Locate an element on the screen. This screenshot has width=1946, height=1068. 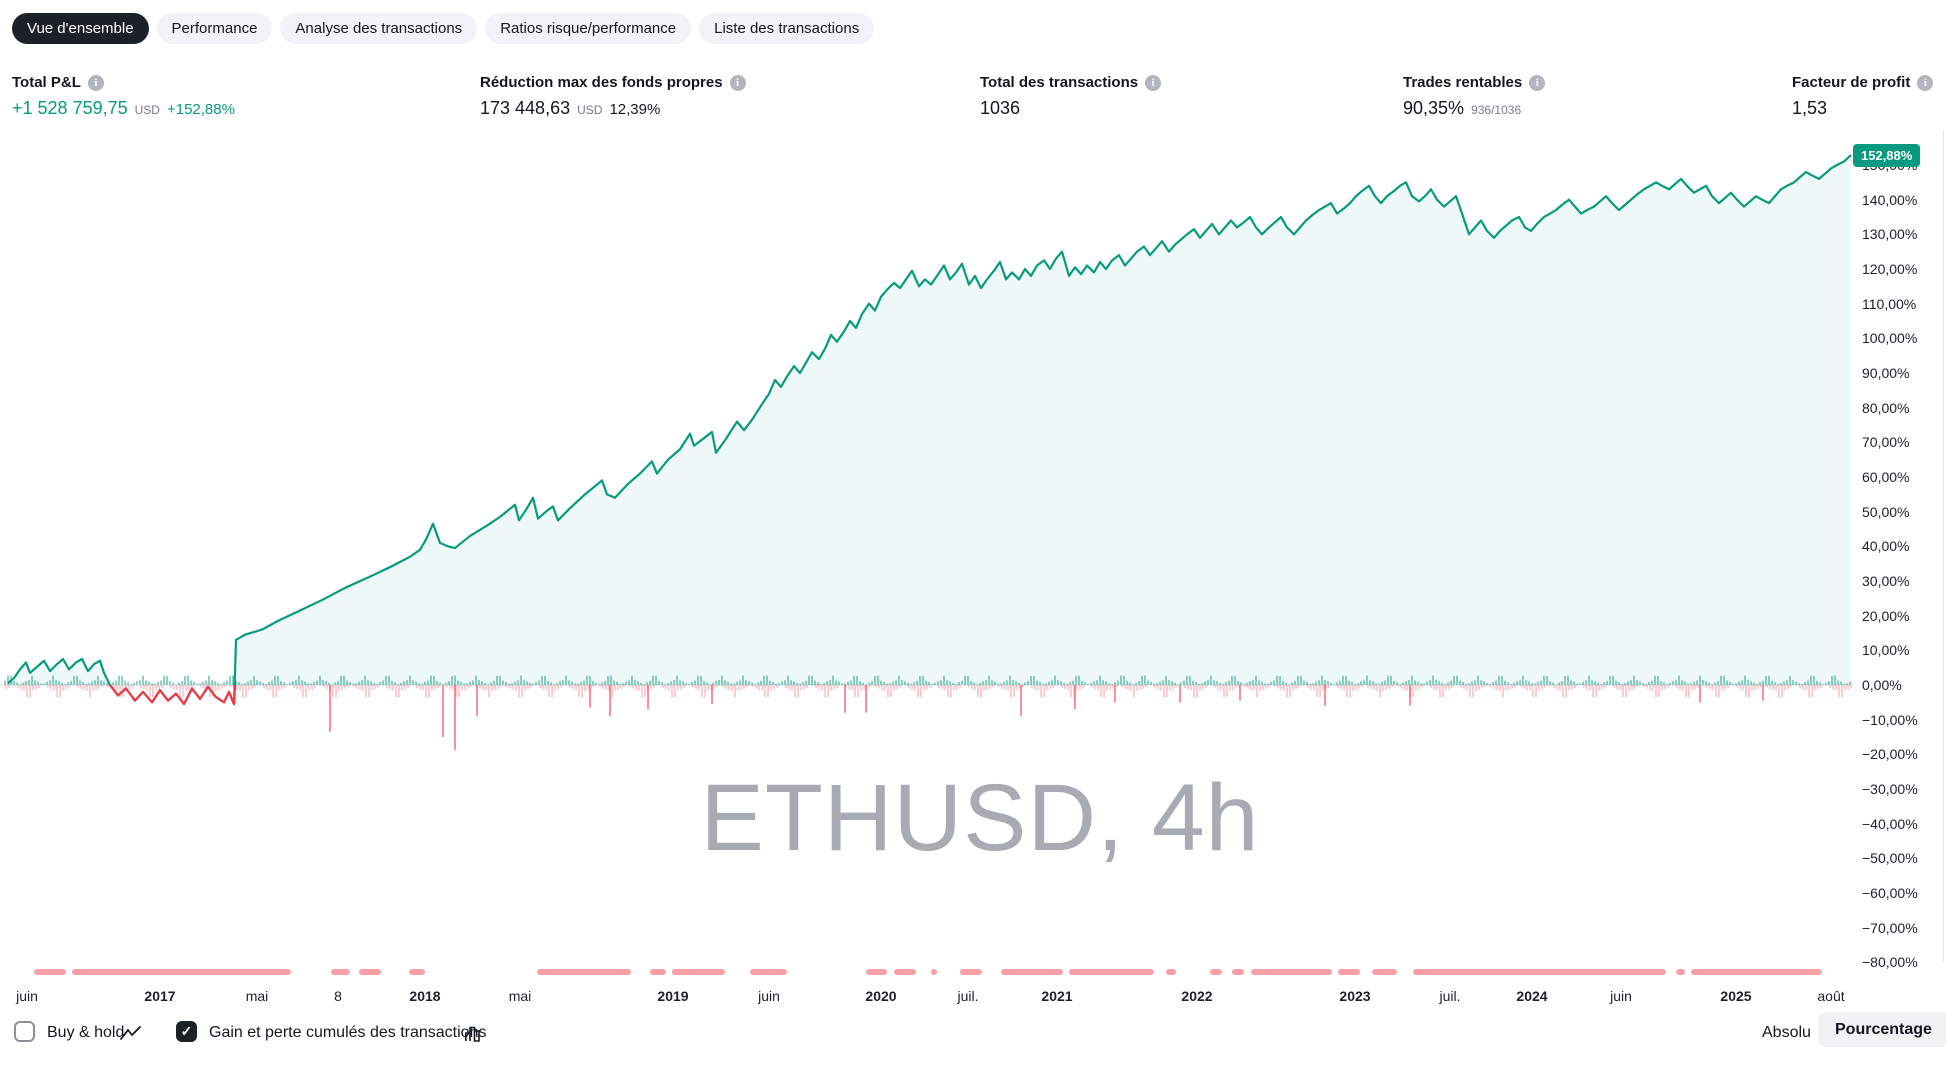
y-axis-tick: −60,00% is located at coordinates (1890, 893).